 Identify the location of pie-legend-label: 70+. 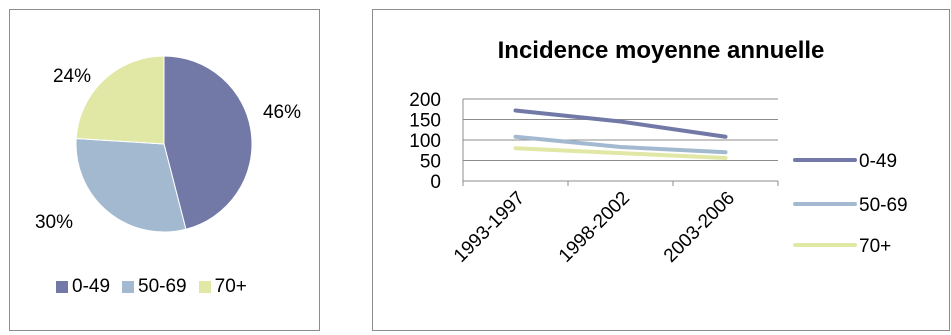
(230, 286).